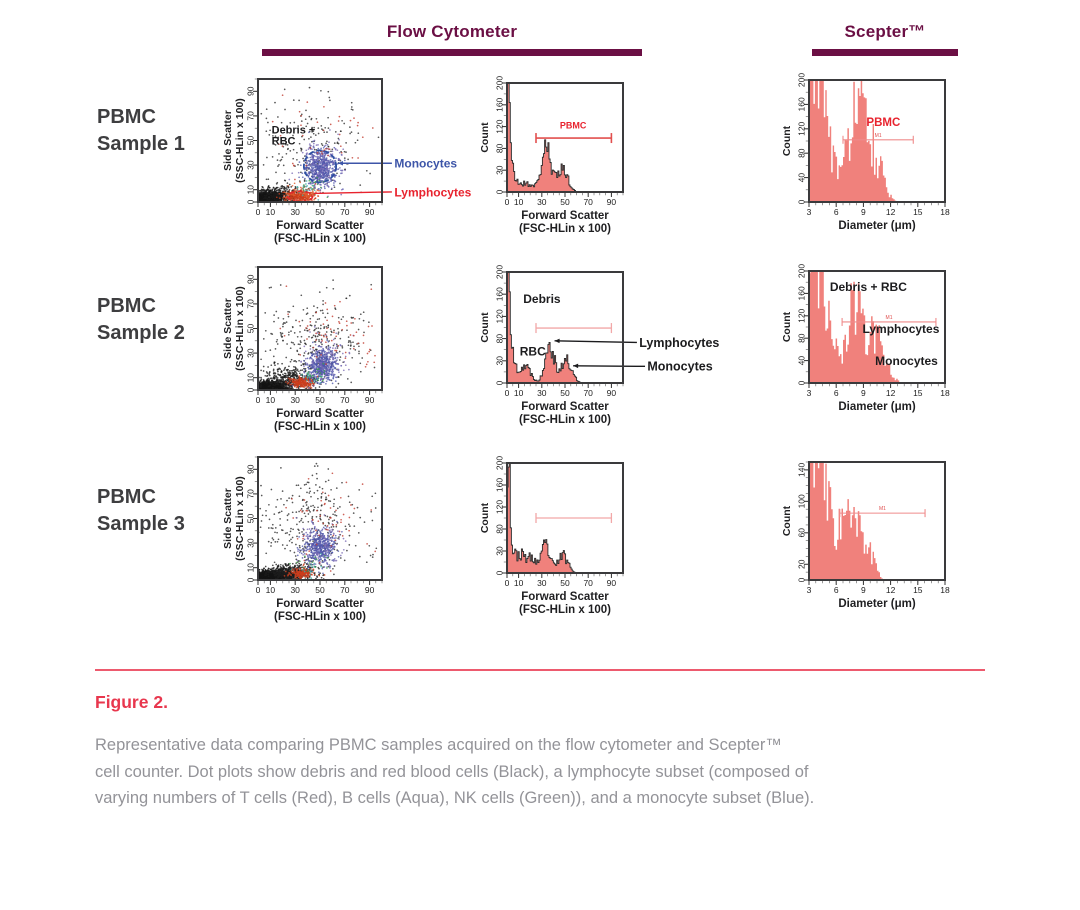  I want to click on svg-text: 3, so click(809, 212).